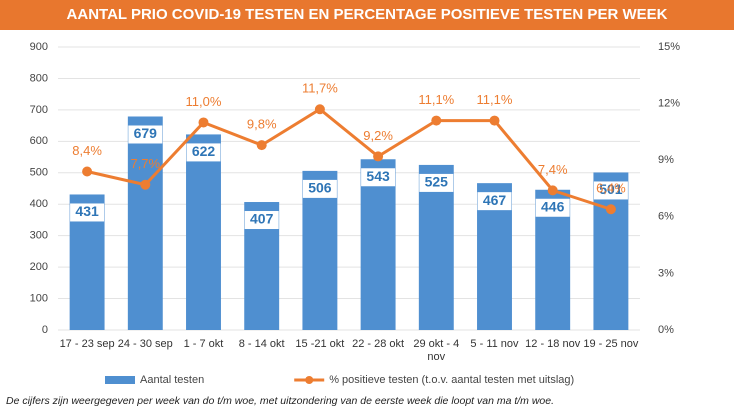  What do you see at coordinates (320, 88) in the screenshot?
I see `line-label: 11,7%` at bounding box center [320, 88].